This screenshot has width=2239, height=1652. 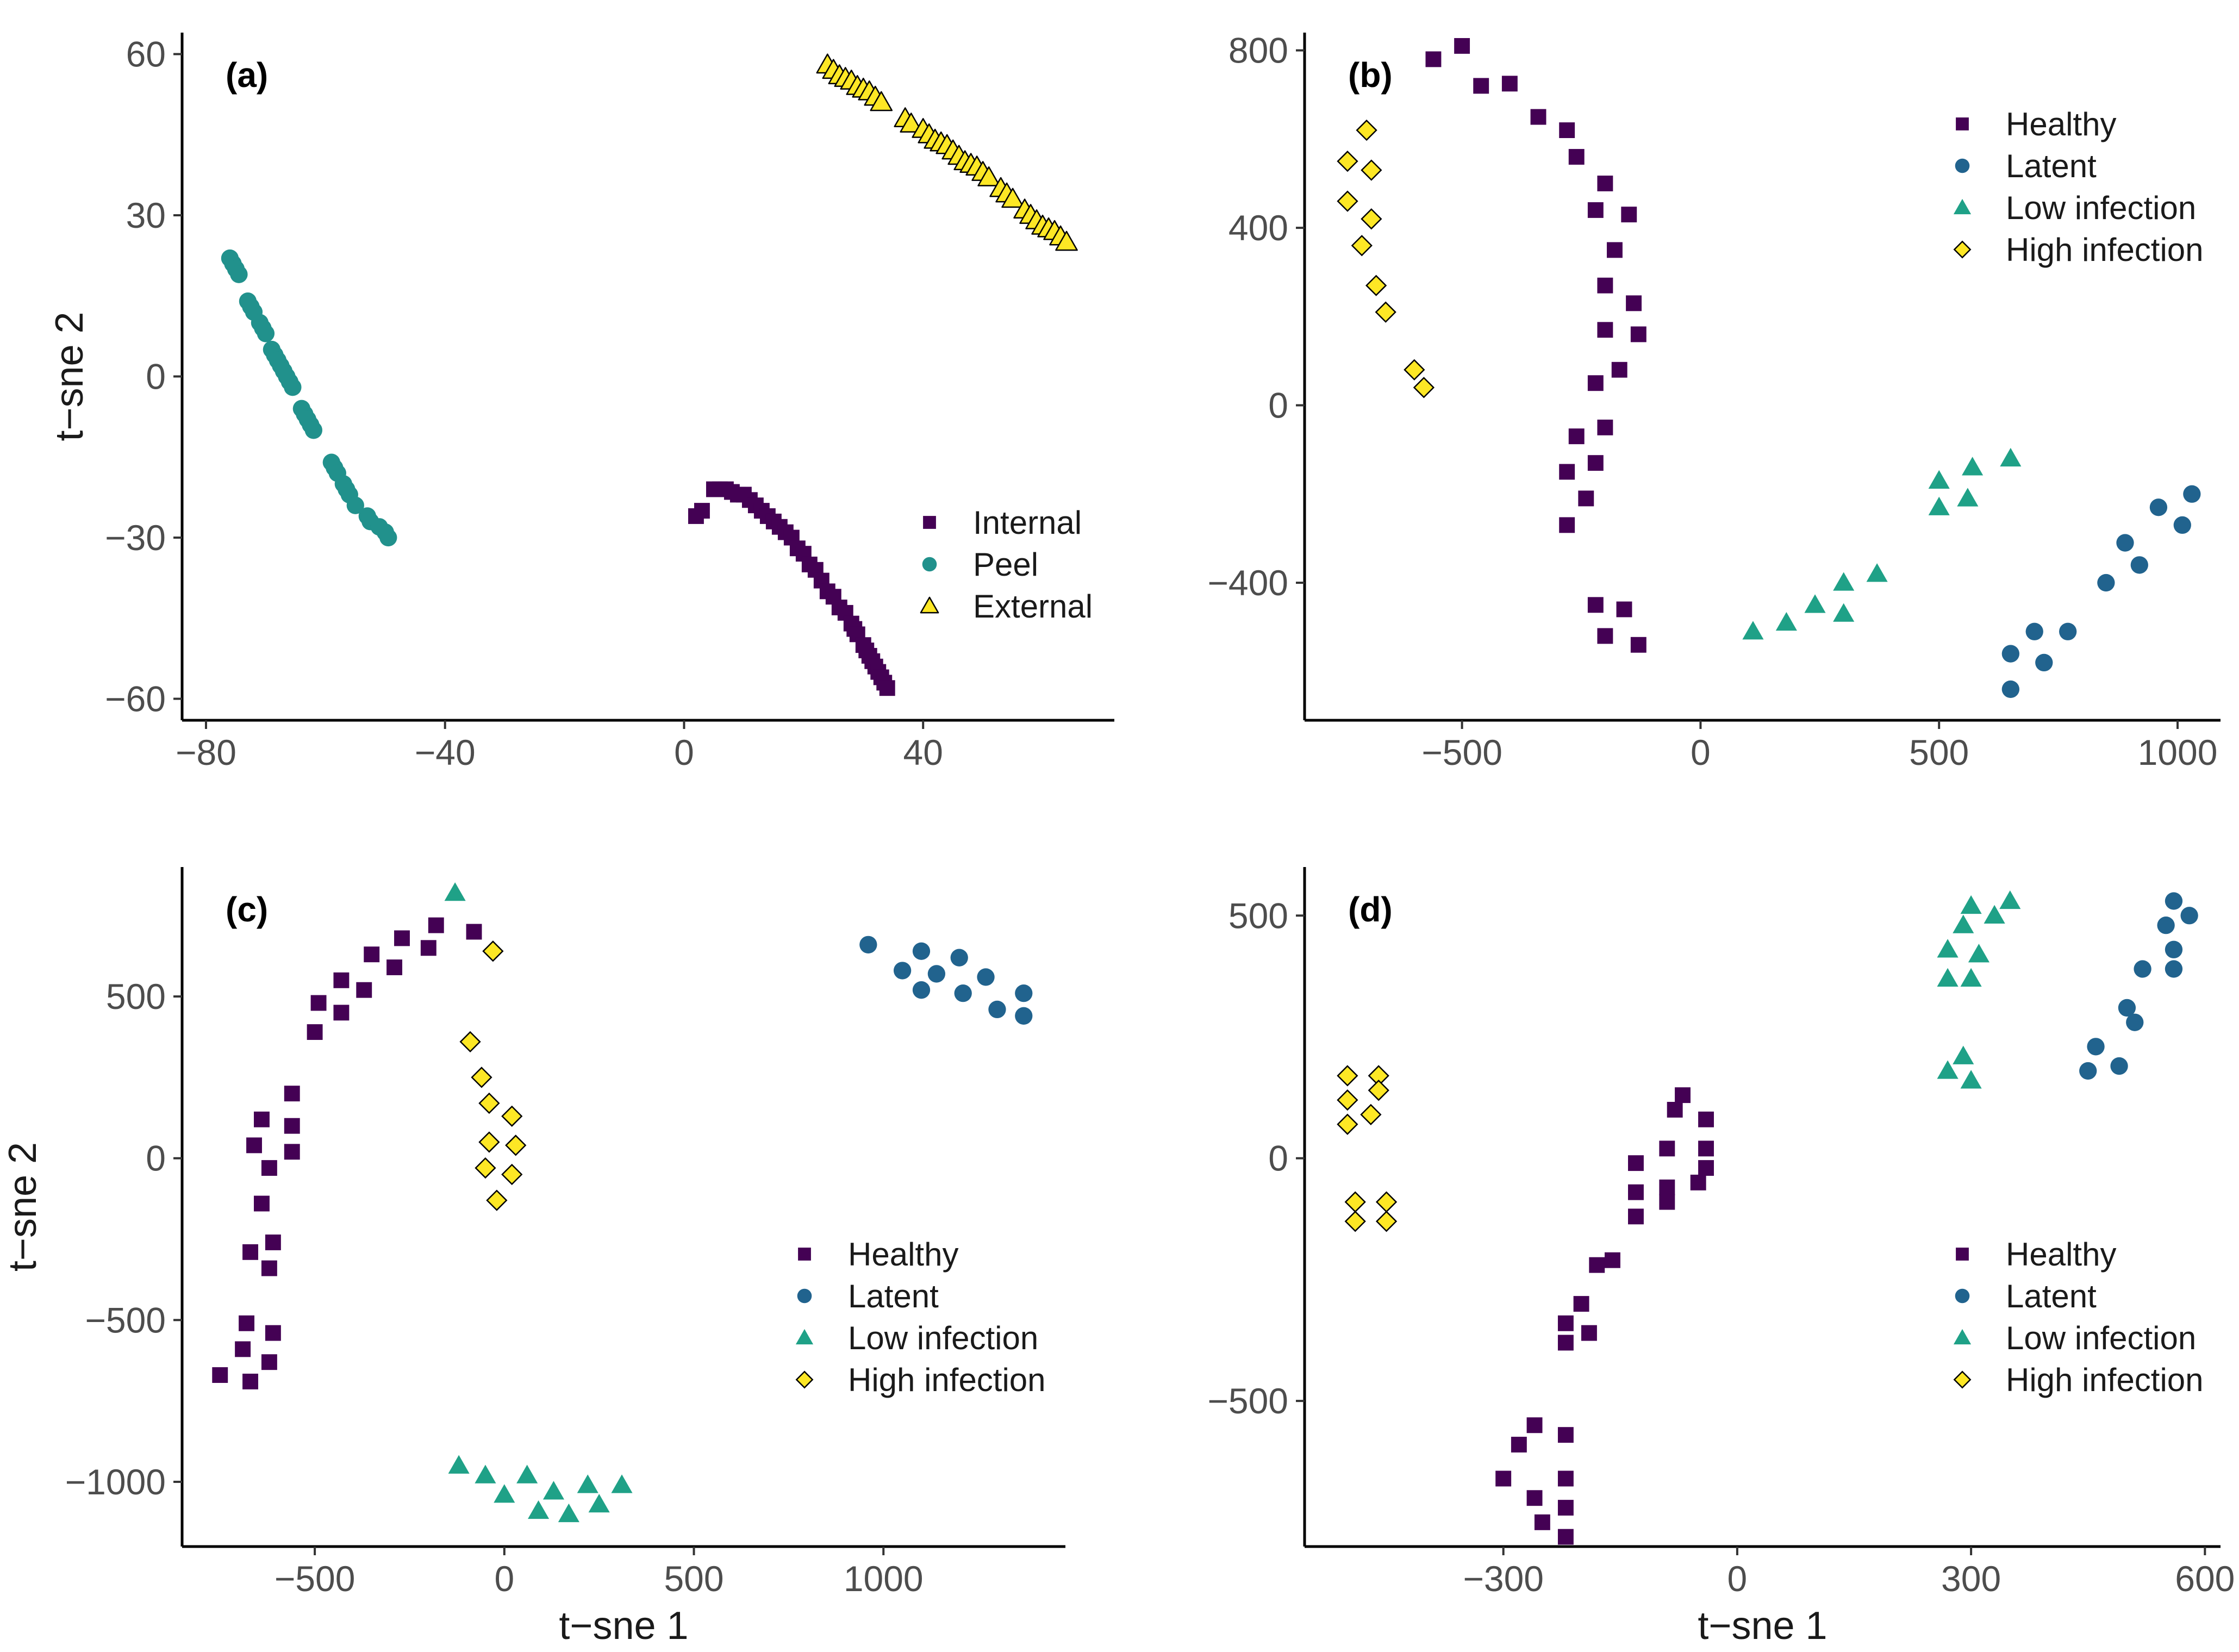 What do you see at coordinates (947, 152) in the screenshot?
I see `series-external` at bounding box center [947, 152].